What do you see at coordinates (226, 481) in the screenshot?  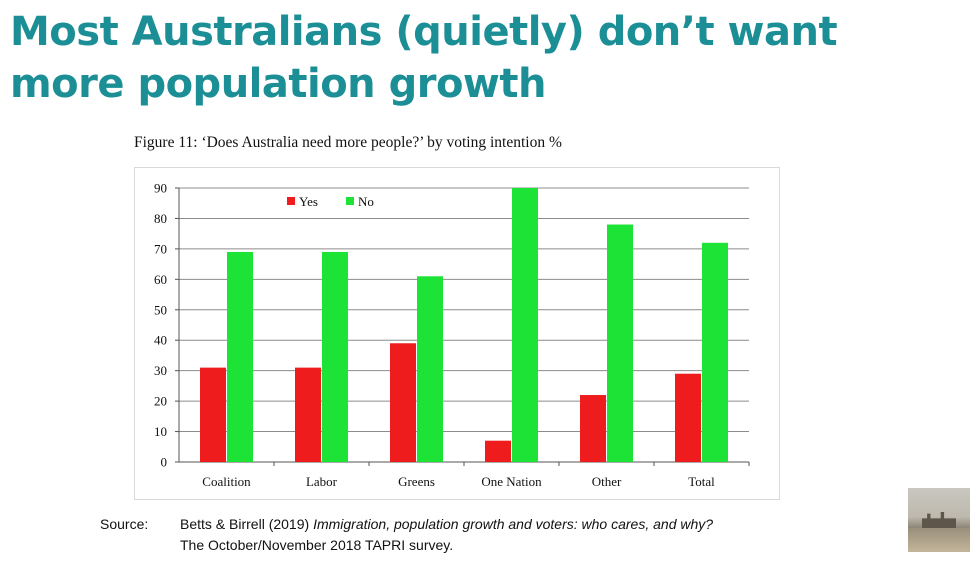 I see `x-category-label: Coalition` at bounding box center [226, 481].